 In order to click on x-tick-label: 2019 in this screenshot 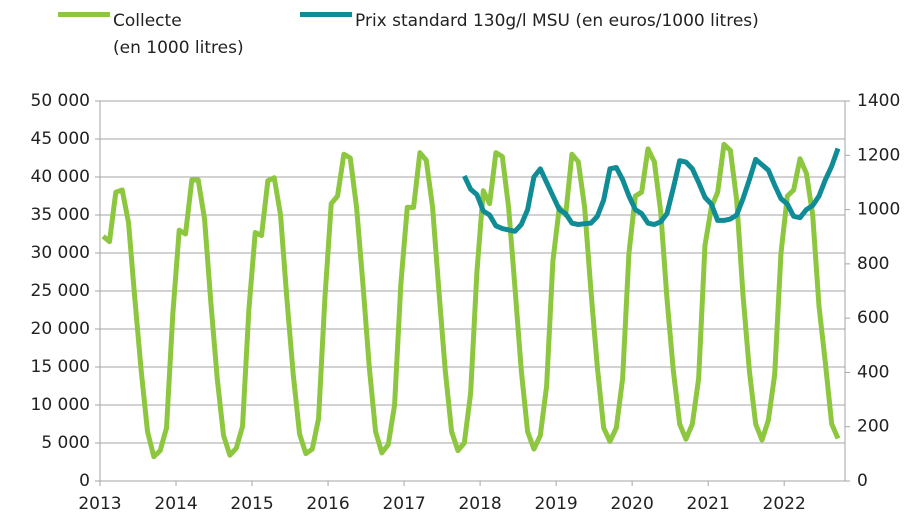, I will do `click(555, 504)`.